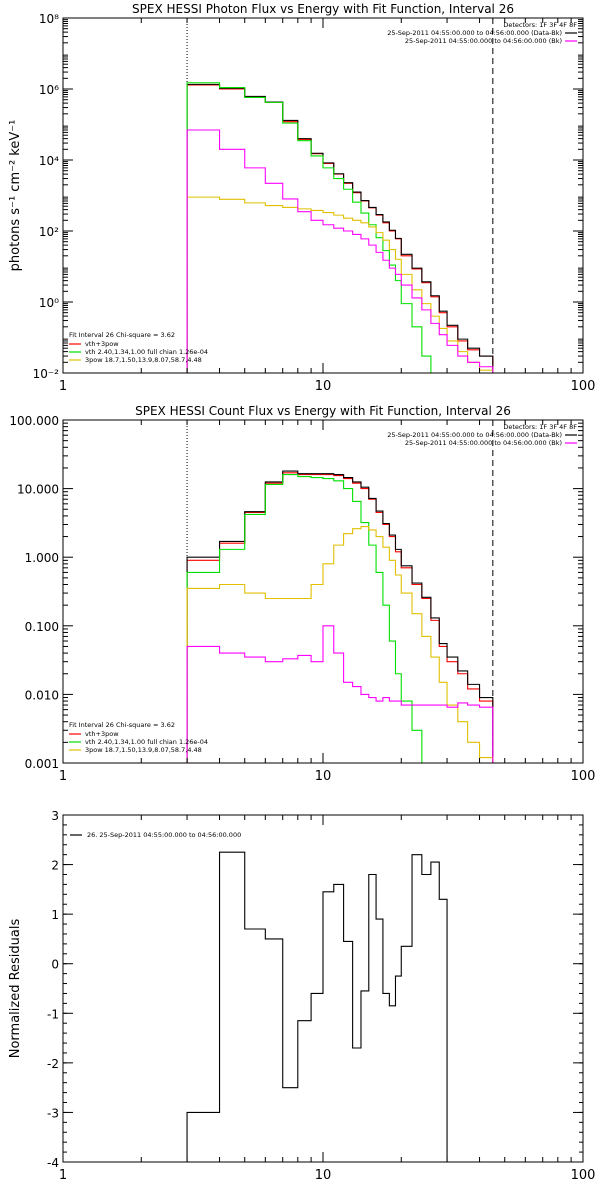  I want to click on y-tick-label: 10⁻², so click(46, 374).